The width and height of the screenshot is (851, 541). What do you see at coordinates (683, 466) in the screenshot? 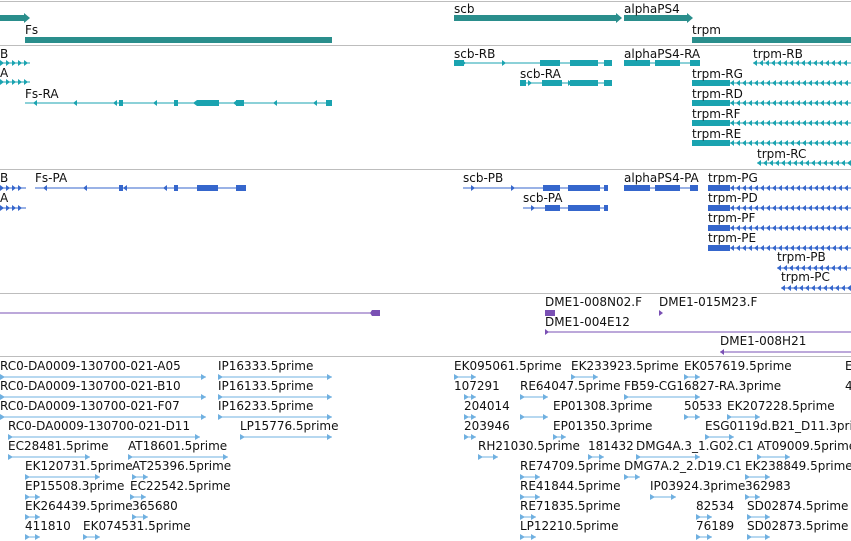
I see `est-label: DMG7A.2_2.D19.C1` at bounding box center [683, 466].